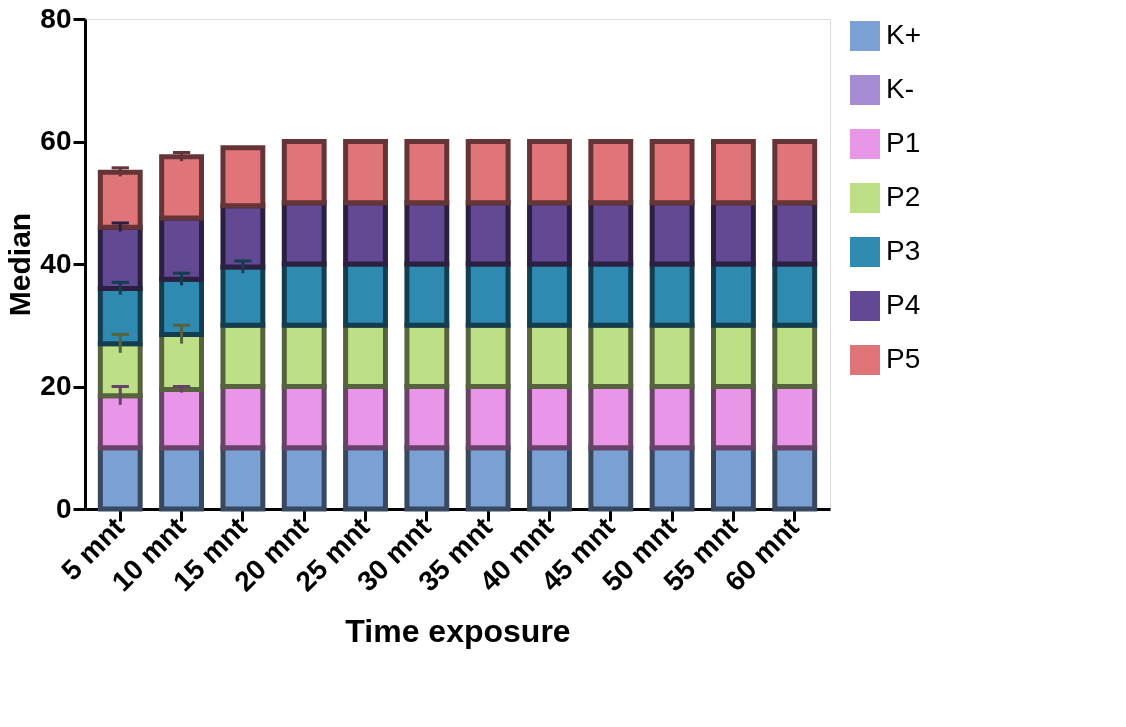  I want to click on legend-label: P2, so click(903, 196).